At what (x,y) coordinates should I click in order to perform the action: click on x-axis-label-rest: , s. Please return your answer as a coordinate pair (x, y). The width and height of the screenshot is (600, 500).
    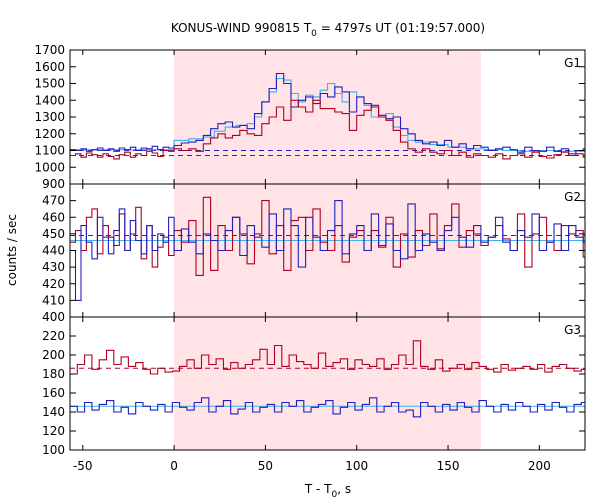
    Looking at the image, I should click on (344, 489).